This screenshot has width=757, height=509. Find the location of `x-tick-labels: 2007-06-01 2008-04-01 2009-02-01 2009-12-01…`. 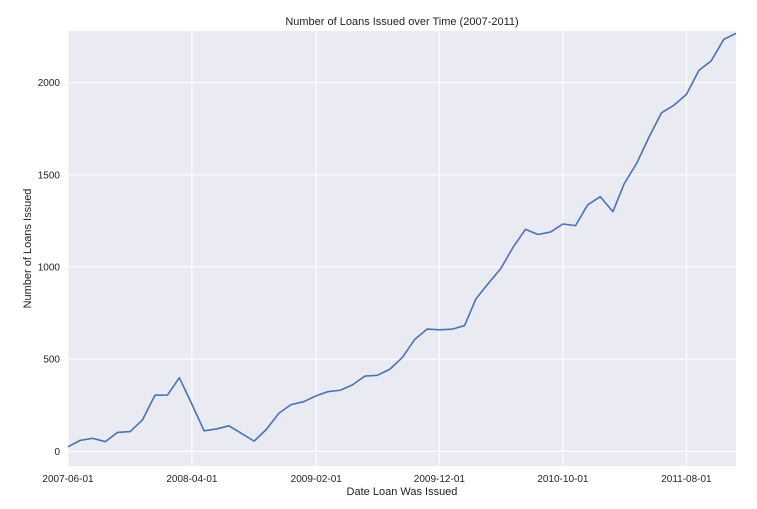

x-tick-labels: 2007-06-01 2008-04-01 2009-02-01 2009-12-01… is located at coordinates (377, 479).